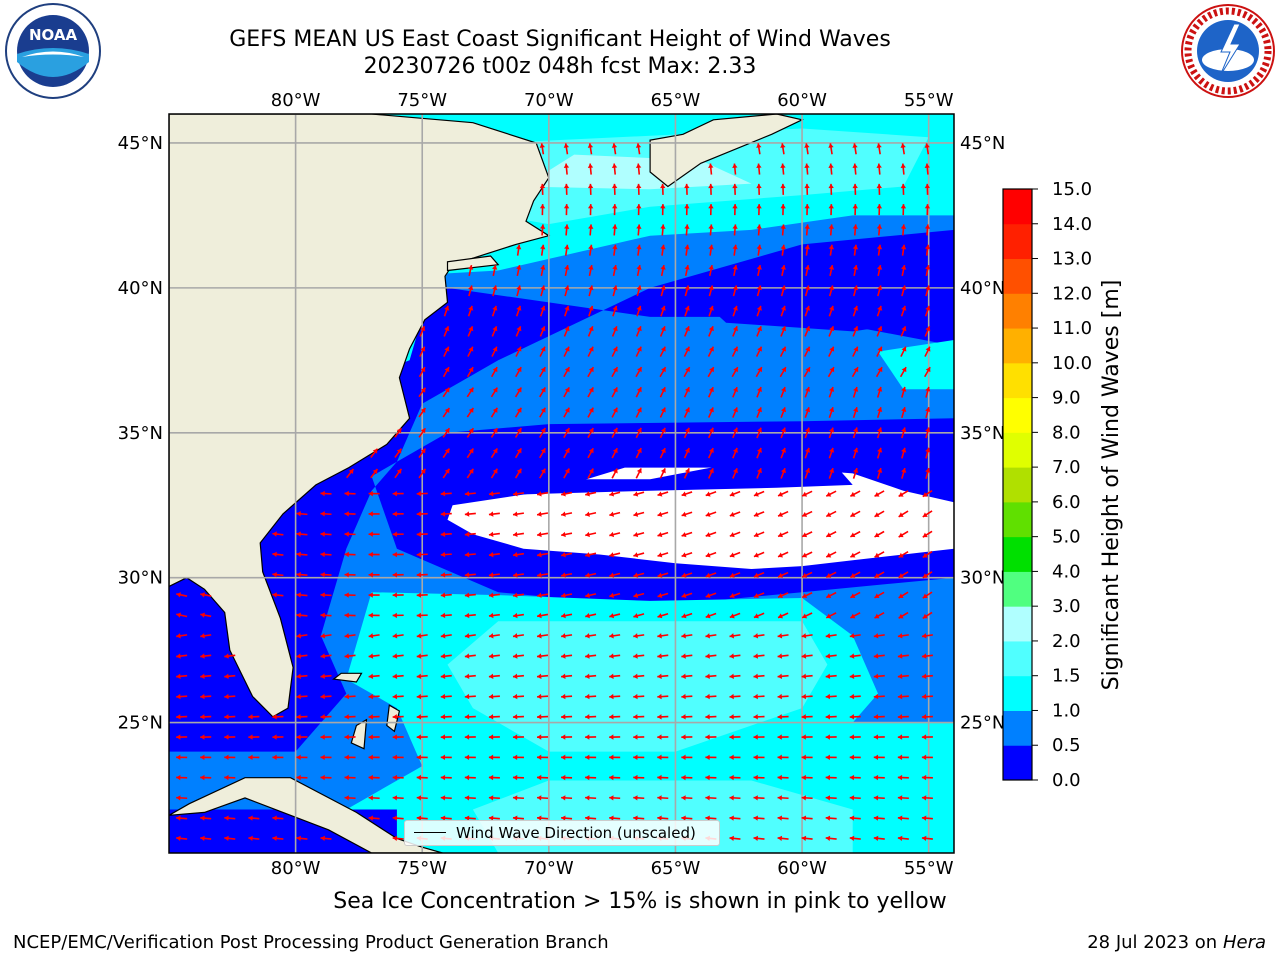 This screenshot has width=1280, height=960. What do you see at coordinates (1066, 432) in the screenshot?
I see `colorbar-tick-label: 8.0` at bounding box center [1066, 432].